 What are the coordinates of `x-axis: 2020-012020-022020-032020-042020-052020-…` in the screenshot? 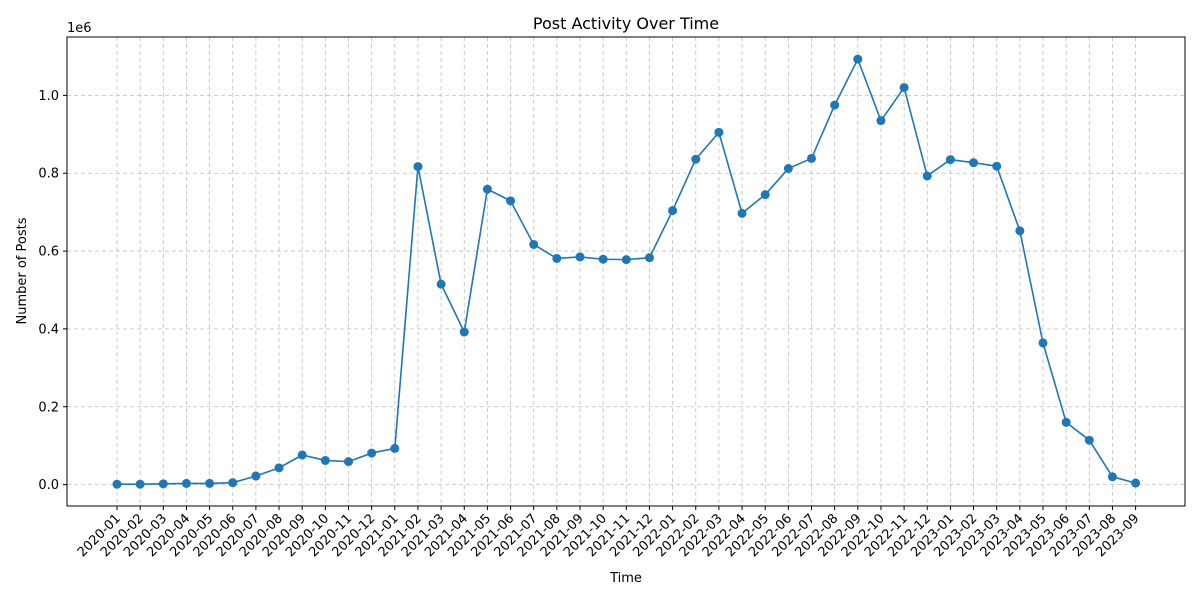 It's located at (608, 533).